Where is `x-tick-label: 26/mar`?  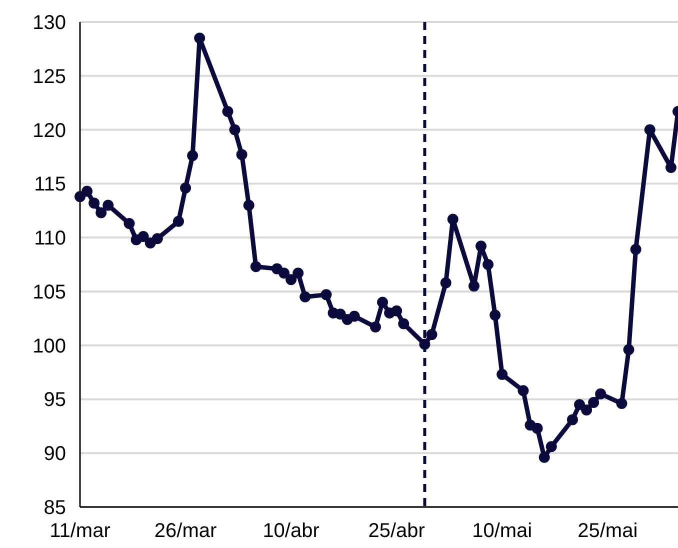 x-tick-label: 26/mar is located at coordinates (185, 531).